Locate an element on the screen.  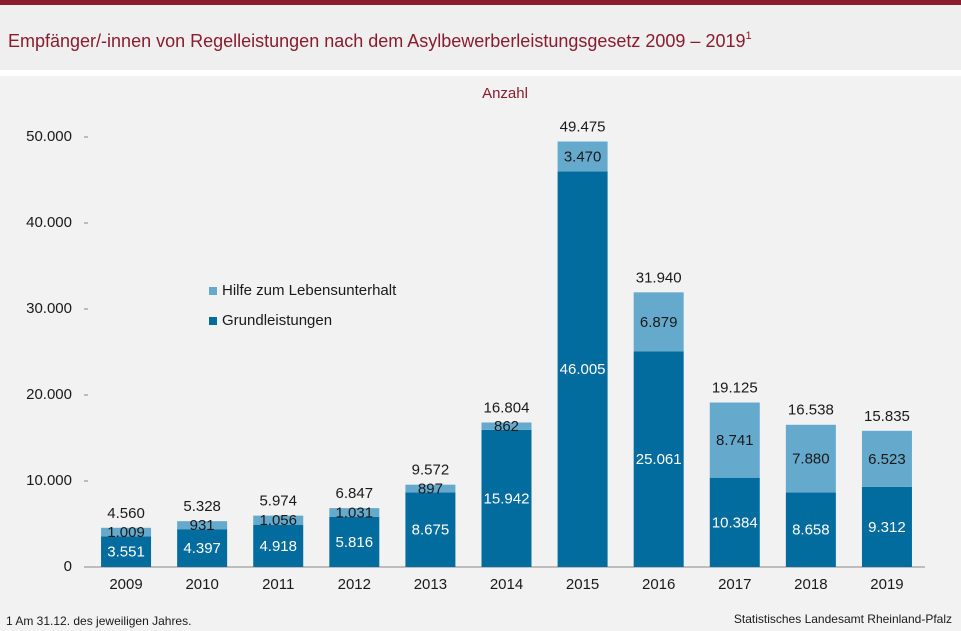
data-label: 931 is located at coordinates (202, 525).